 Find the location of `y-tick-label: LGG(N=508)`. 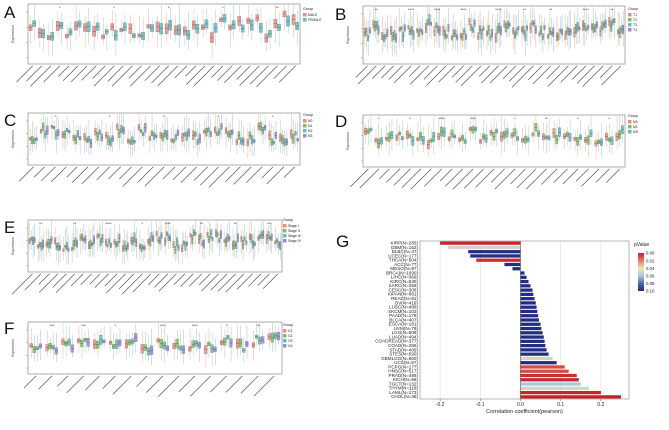

y-tick-label: LGG(N=508) is located at coordinates (405, 332).